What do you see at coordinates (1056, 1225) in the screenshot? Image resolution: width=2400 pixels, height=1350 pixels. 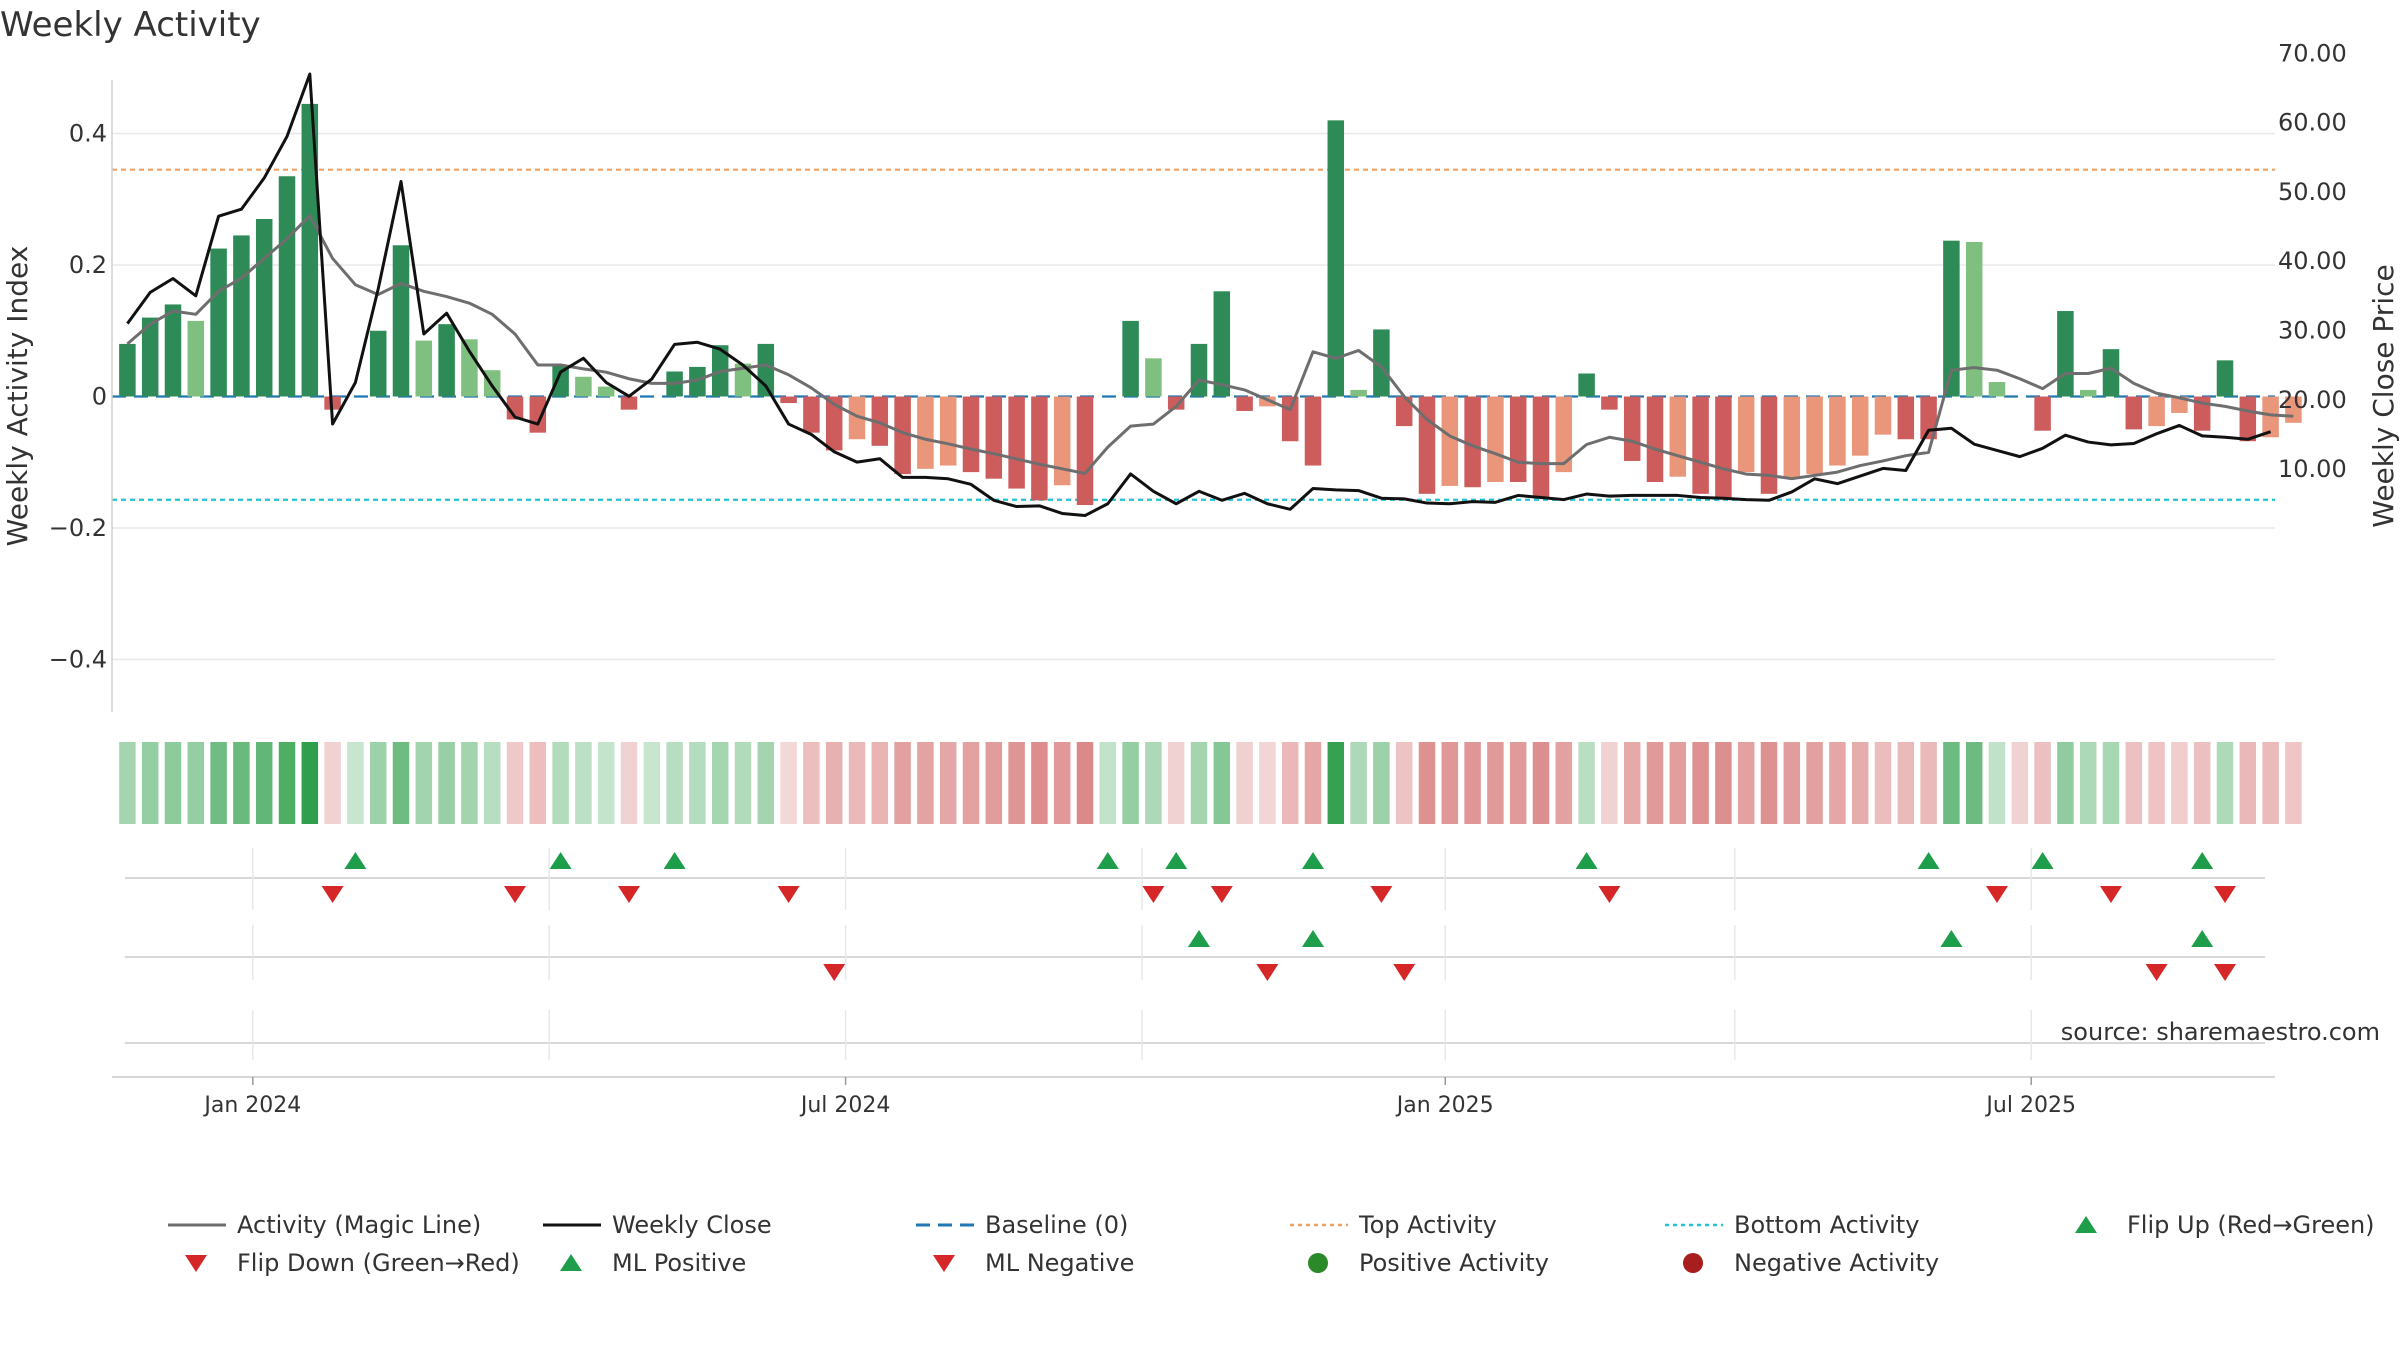 I see `legend-label: Baseline (0)` at bounding box center [1056, 1225].